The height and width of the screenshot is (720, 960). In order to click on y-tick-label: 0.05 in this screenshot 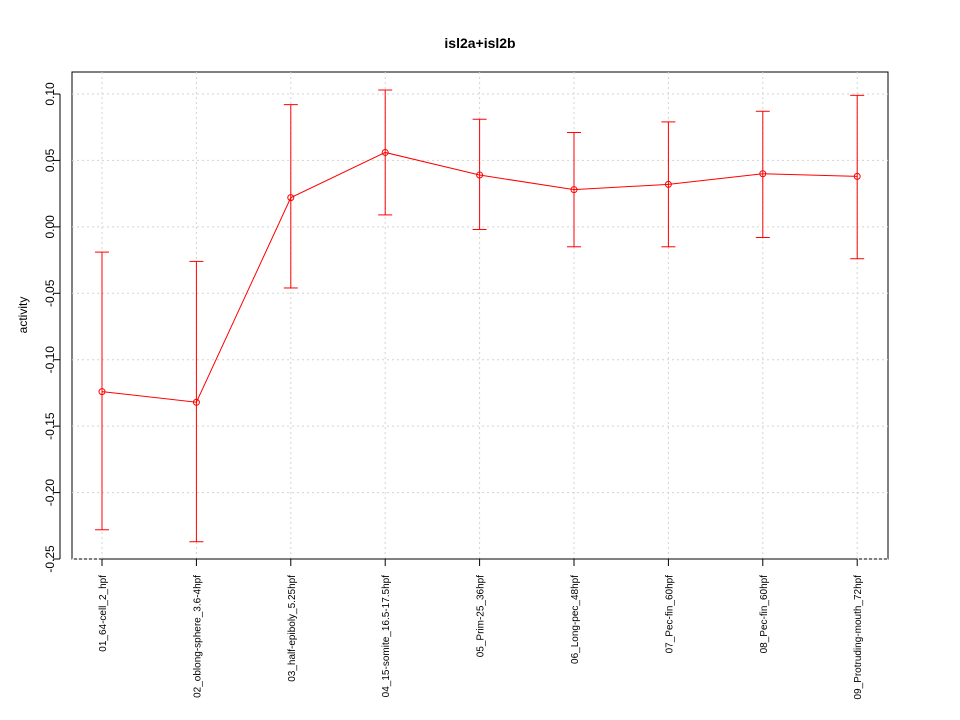, I will do `click(50, 160)`.